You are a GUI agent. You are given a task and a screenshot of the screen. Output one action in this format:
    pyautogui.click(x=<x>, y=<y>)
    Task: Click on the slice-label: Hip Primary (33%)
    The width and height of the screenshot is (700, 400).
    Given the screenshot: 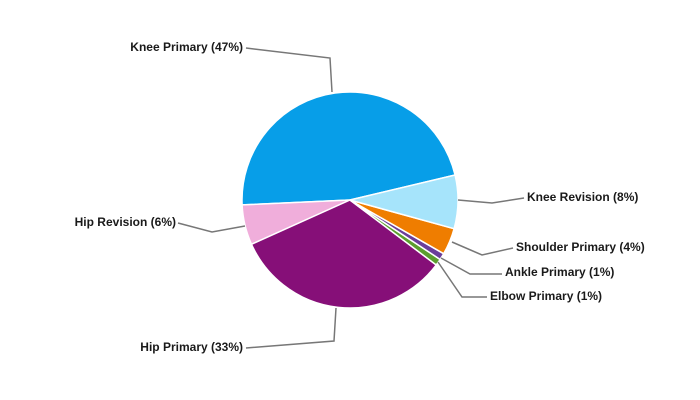 What is the action you would take?
    pyautogui.click(x=191, y=347)
    